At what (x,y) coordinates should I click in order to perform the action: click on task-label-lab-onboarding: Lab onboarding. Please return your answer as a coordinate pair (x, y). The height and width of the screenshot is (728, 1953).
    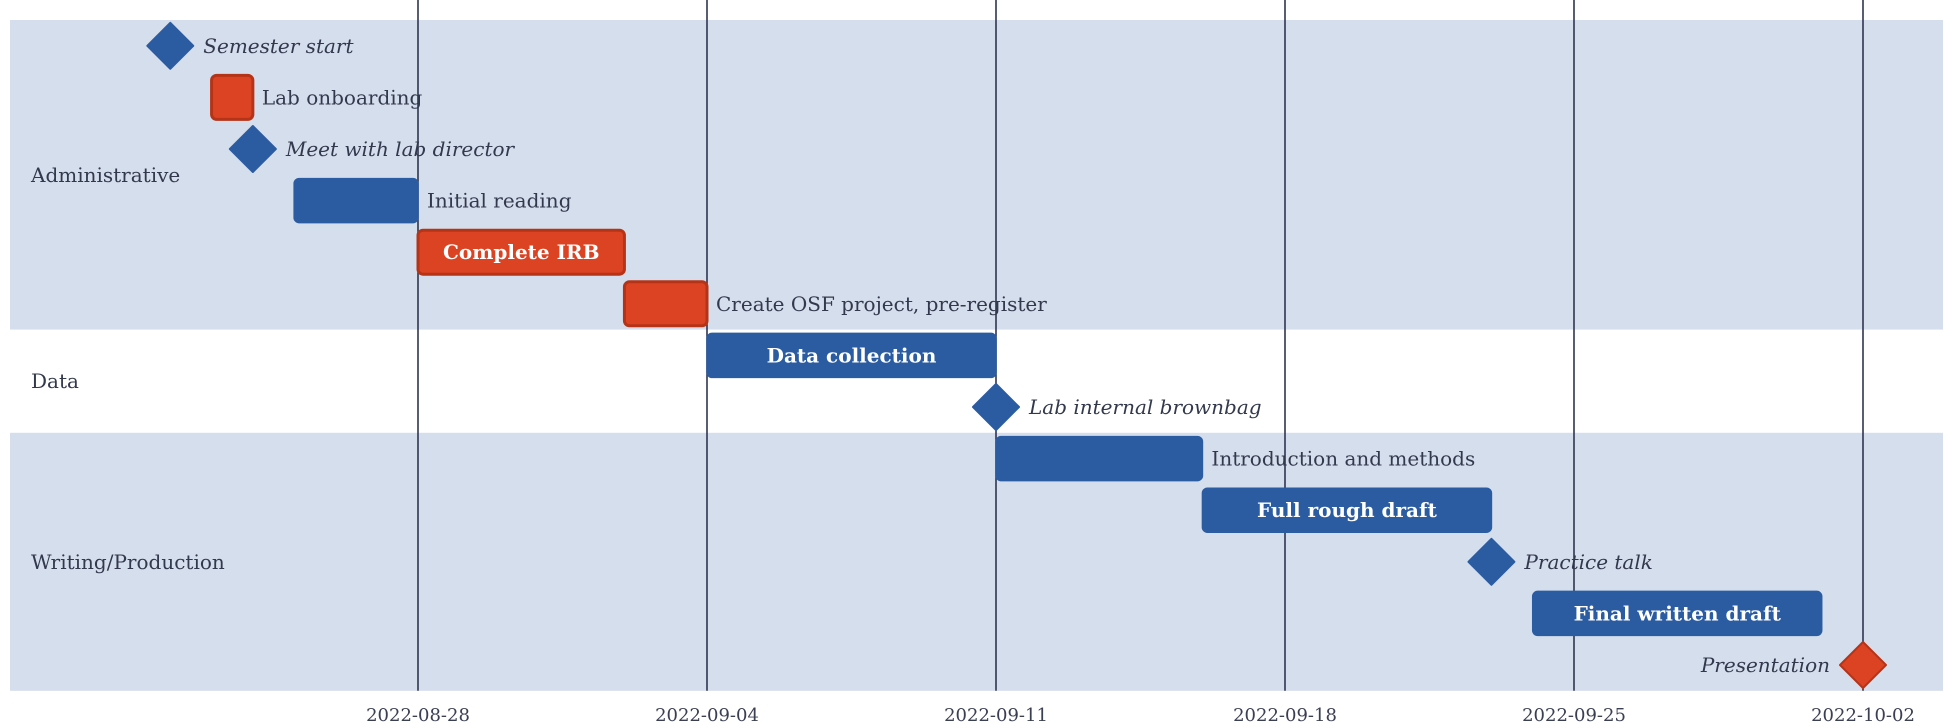
    Looking at the image, I should click on (342, 97).